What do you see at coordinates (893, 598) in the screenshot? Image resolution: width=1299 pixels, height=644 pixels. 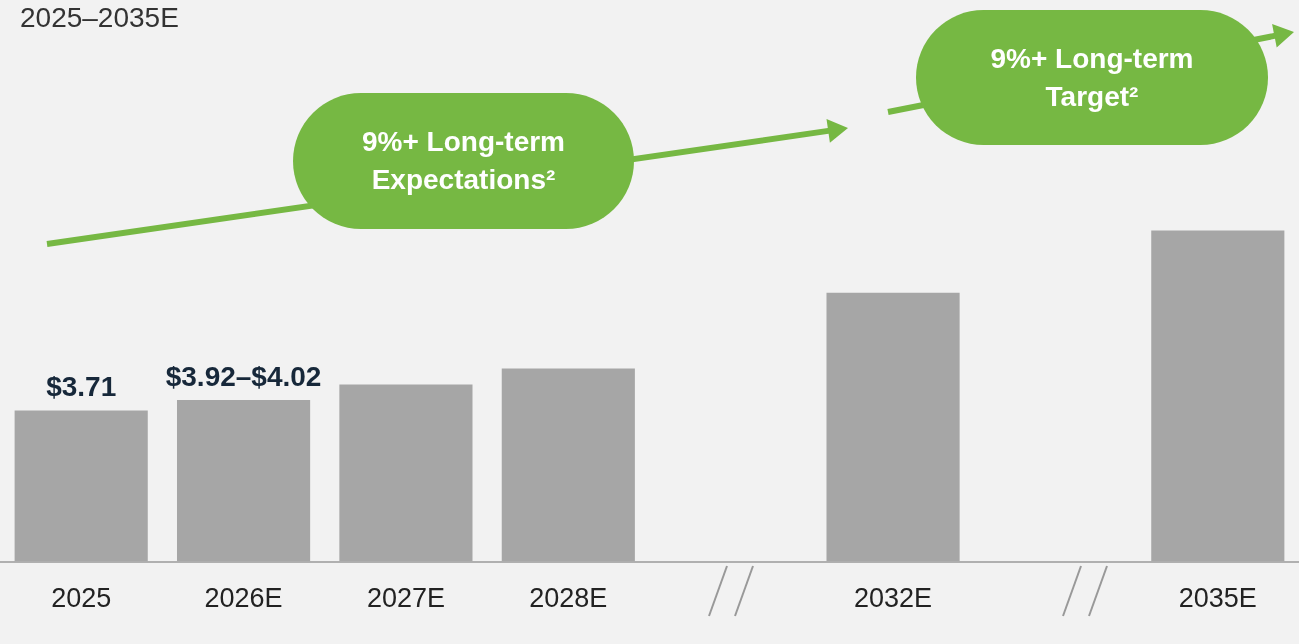 I see `x-tick-label: 2032E` at bounding box center [893, 598].